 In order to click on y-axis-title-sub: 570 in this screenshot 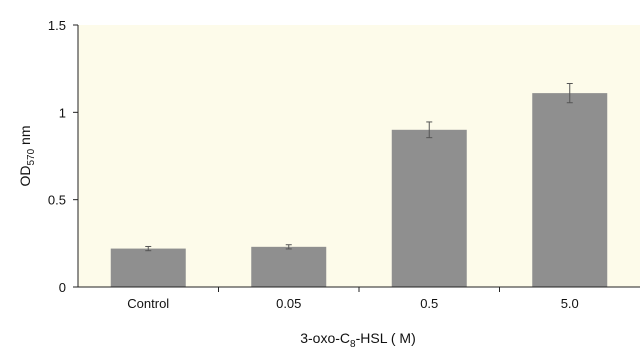, I will do `click(31, 156)`.